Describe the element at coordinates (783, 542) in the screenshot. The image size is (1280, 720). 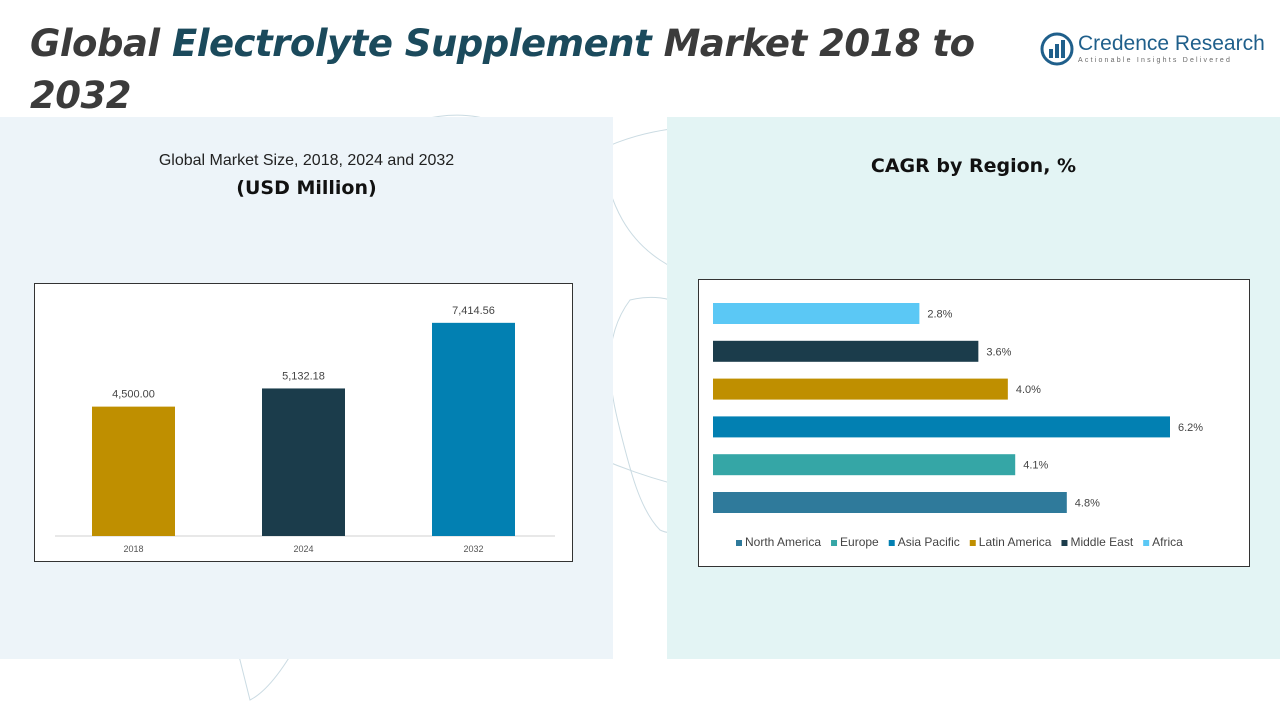
I see `legend-label-north-america: North America` at that location.